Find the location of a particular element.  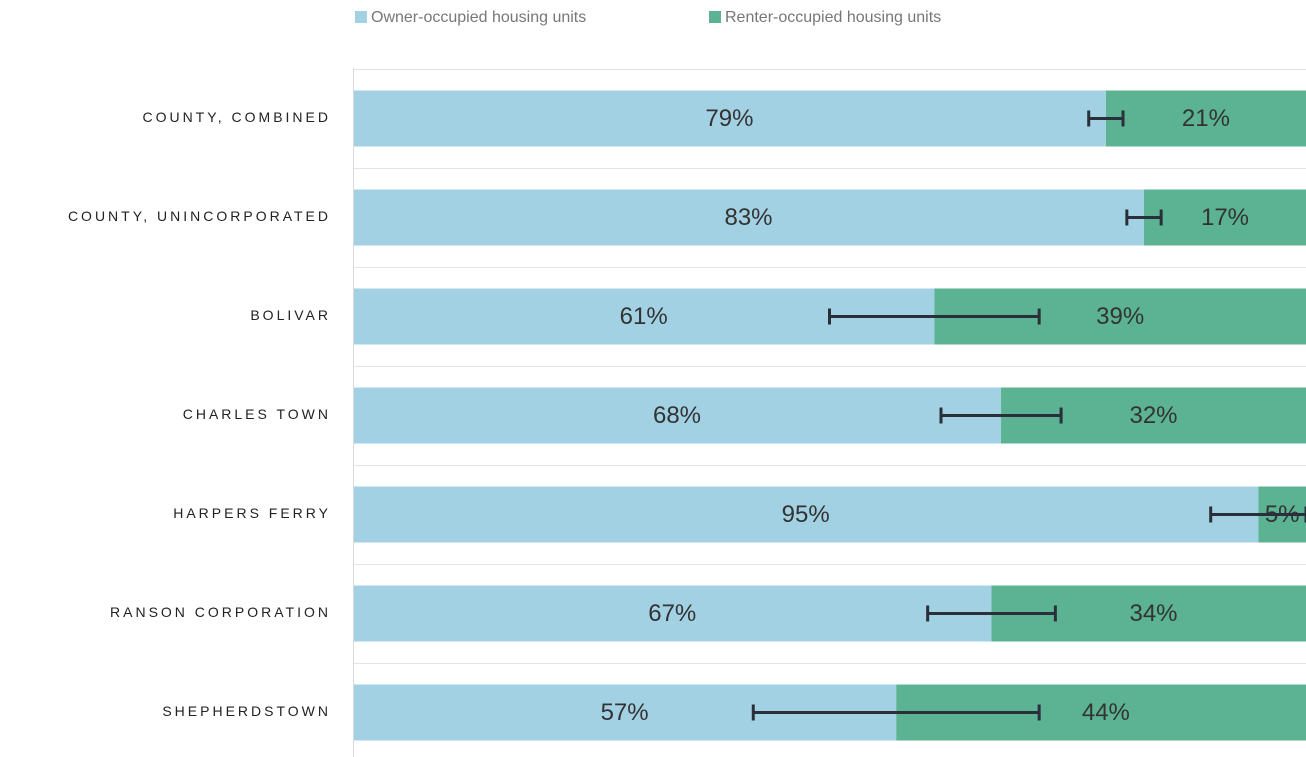

value-label: 68% is located at coordinates (677, 415).